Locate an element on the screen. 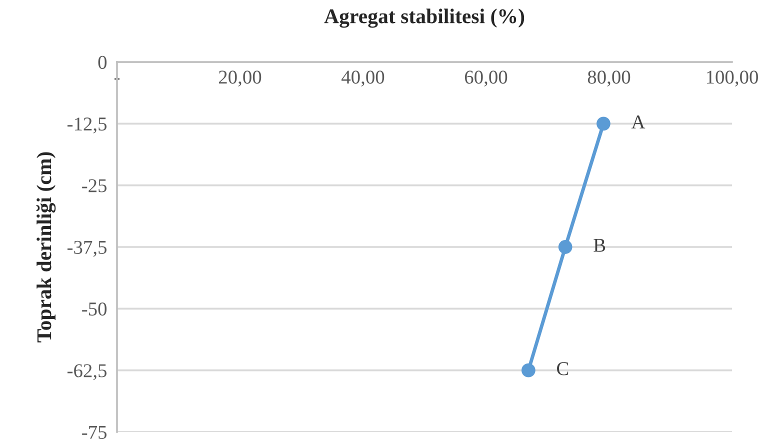  x-tick-label: 20,00 is located at coordinates (240, 78).